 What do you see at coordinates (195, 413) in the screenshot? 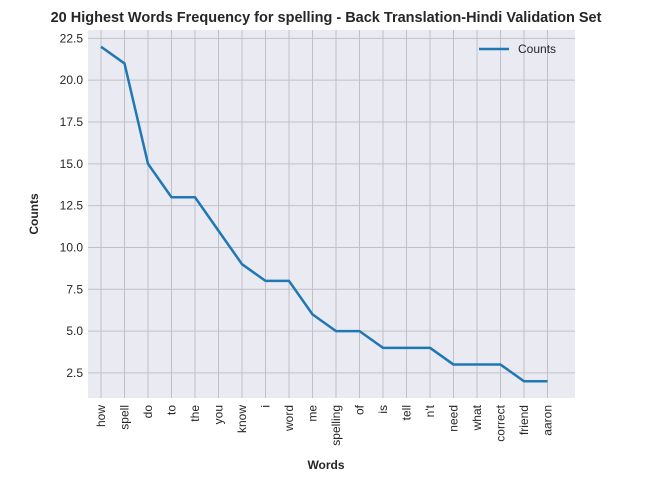
I see `x-tick-label: the` at bounding box center [195, 413].